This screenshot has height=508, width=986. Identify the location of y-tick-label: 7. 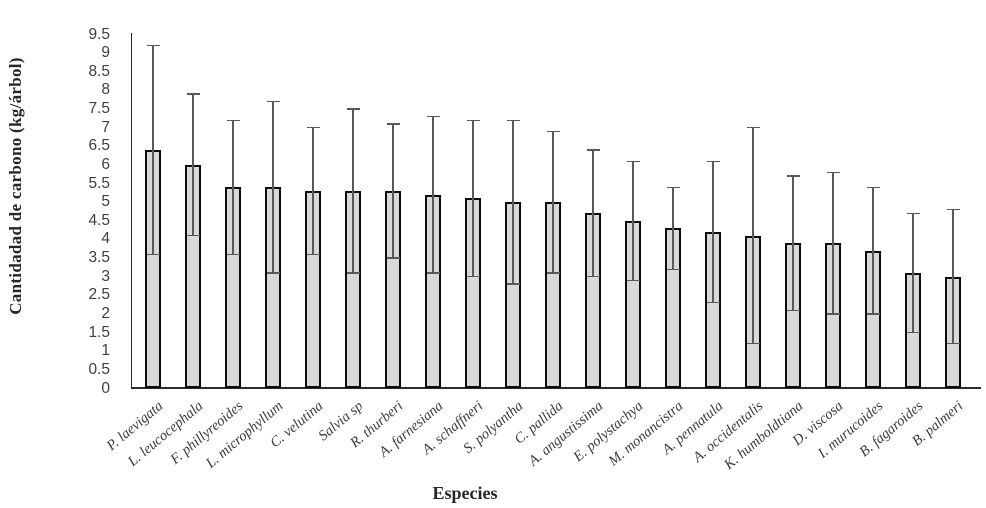
(105, 127).